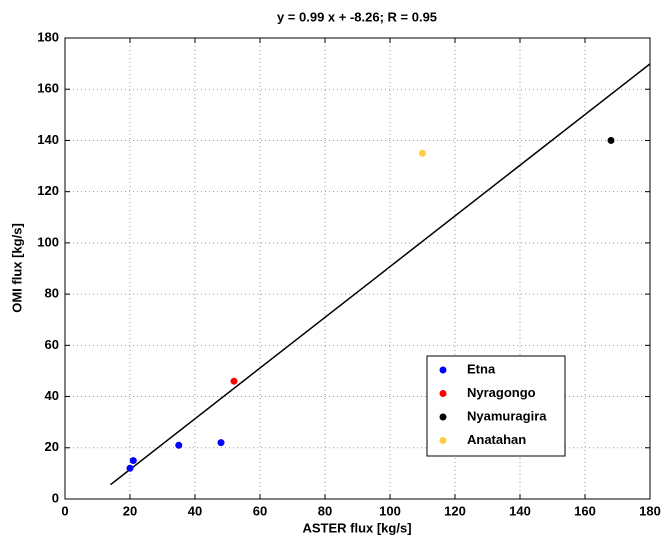 The width and height of the screenshot is (663, 539). I want to click on x-tick-label: 160, so click(585, 510).